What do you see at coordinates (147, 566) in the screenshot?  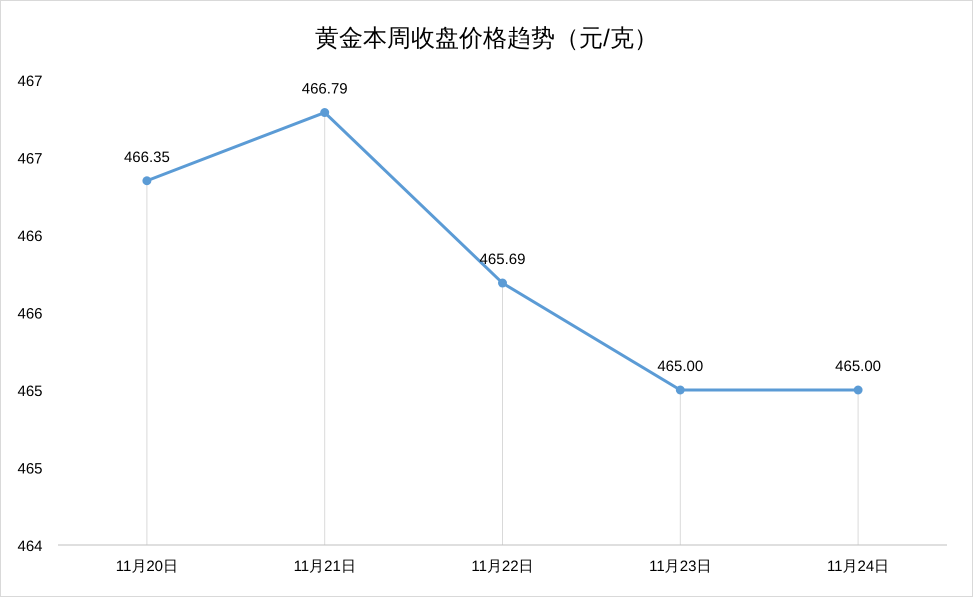 I see `x-tick-label: 11月20日` at bounding box center [147, 566].